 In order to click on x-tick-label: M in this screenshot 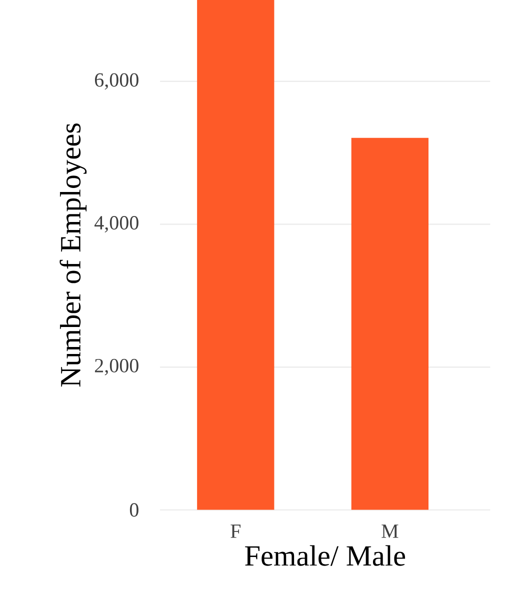, I will do `click(390, 531)`.